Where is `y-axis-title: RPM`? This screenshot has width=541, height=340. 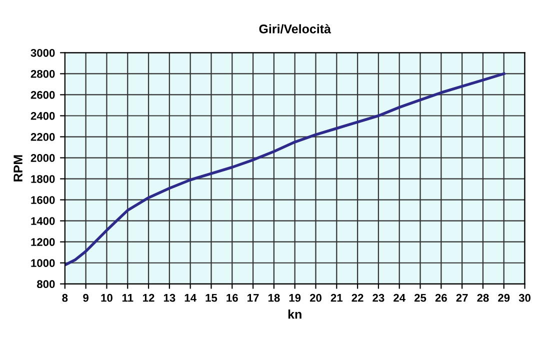 y-axis-title: RPM is located at coordinates (18, 168).